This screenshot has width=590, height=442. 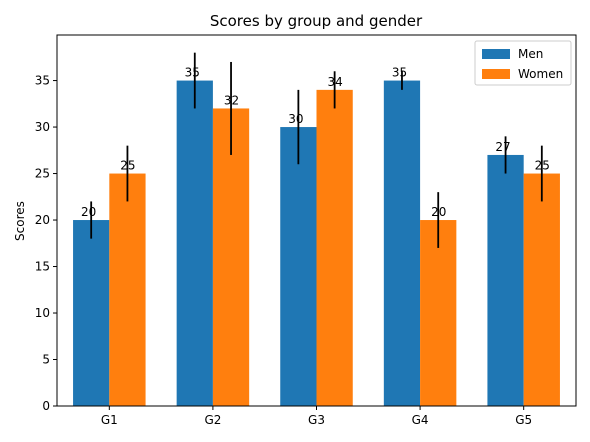 I want to click on y-tick-label: 20, so click(x=42, y=220).